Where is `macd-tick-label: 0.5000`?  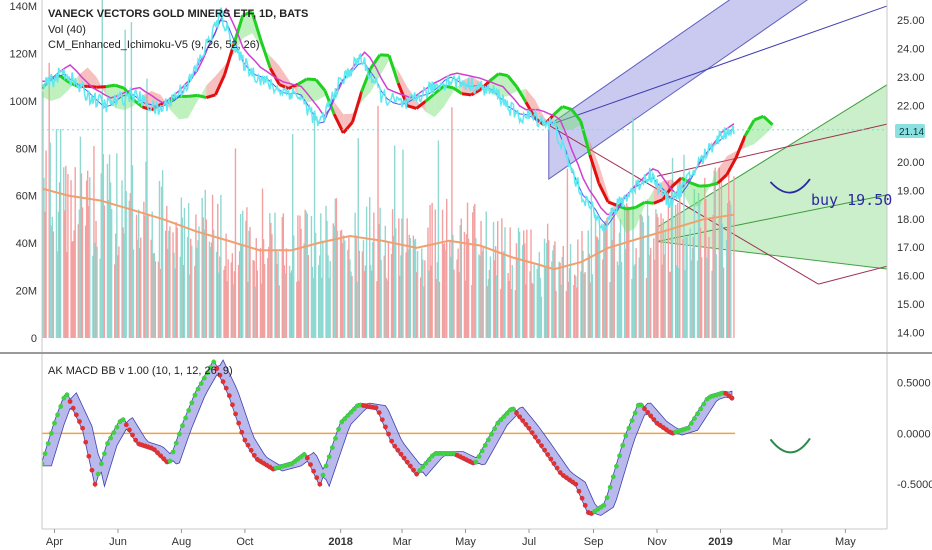 macd-tick-label: 0.5000 is located at coordinates (914, 383).